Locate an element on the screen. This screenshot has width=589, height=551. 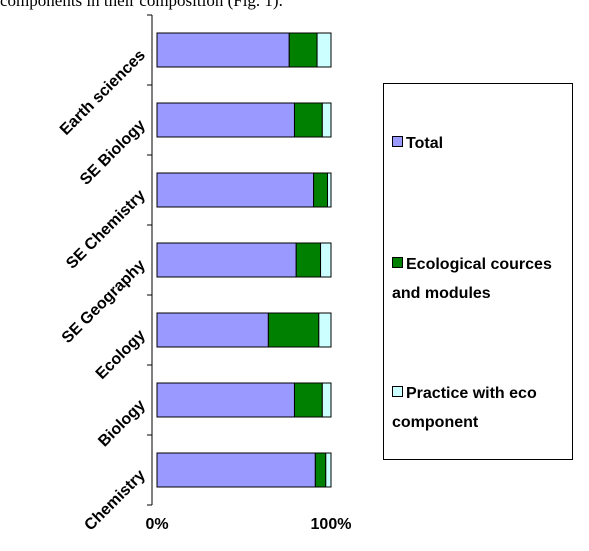
legend-entry: Practice with eco component is located at coordinates (481, 408).